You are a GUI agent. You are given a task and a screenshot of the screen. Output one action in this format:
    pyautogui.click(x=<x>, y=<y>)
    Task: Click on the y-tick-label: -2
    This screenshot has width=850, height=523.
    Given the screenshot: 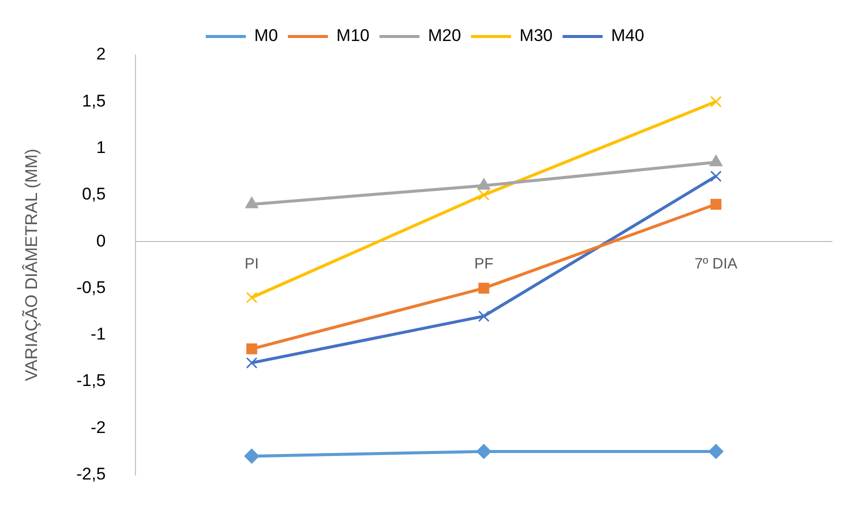 What is the action you would take?
    pyautogui.click(x=98, y=427)
    